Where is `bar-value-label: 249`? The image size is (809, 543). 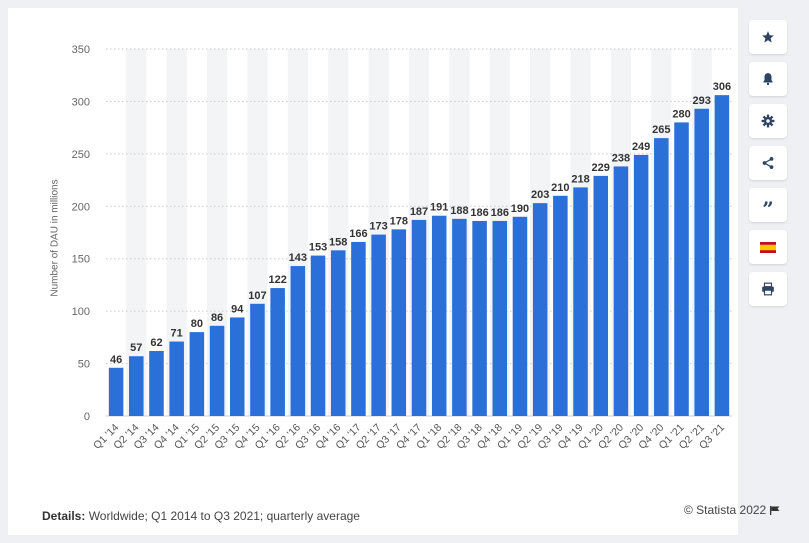
bar-value-label: 249 is located at coordinates (641, 147).